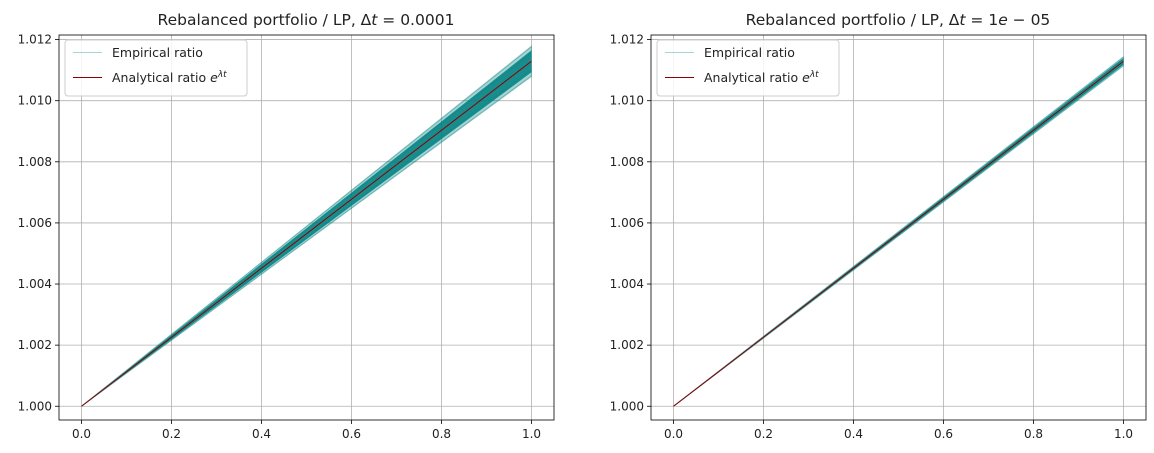  I want to click on chart-title: Rebalanced portfolio / LP, Δt = 1e − 05, so click(898, 20).